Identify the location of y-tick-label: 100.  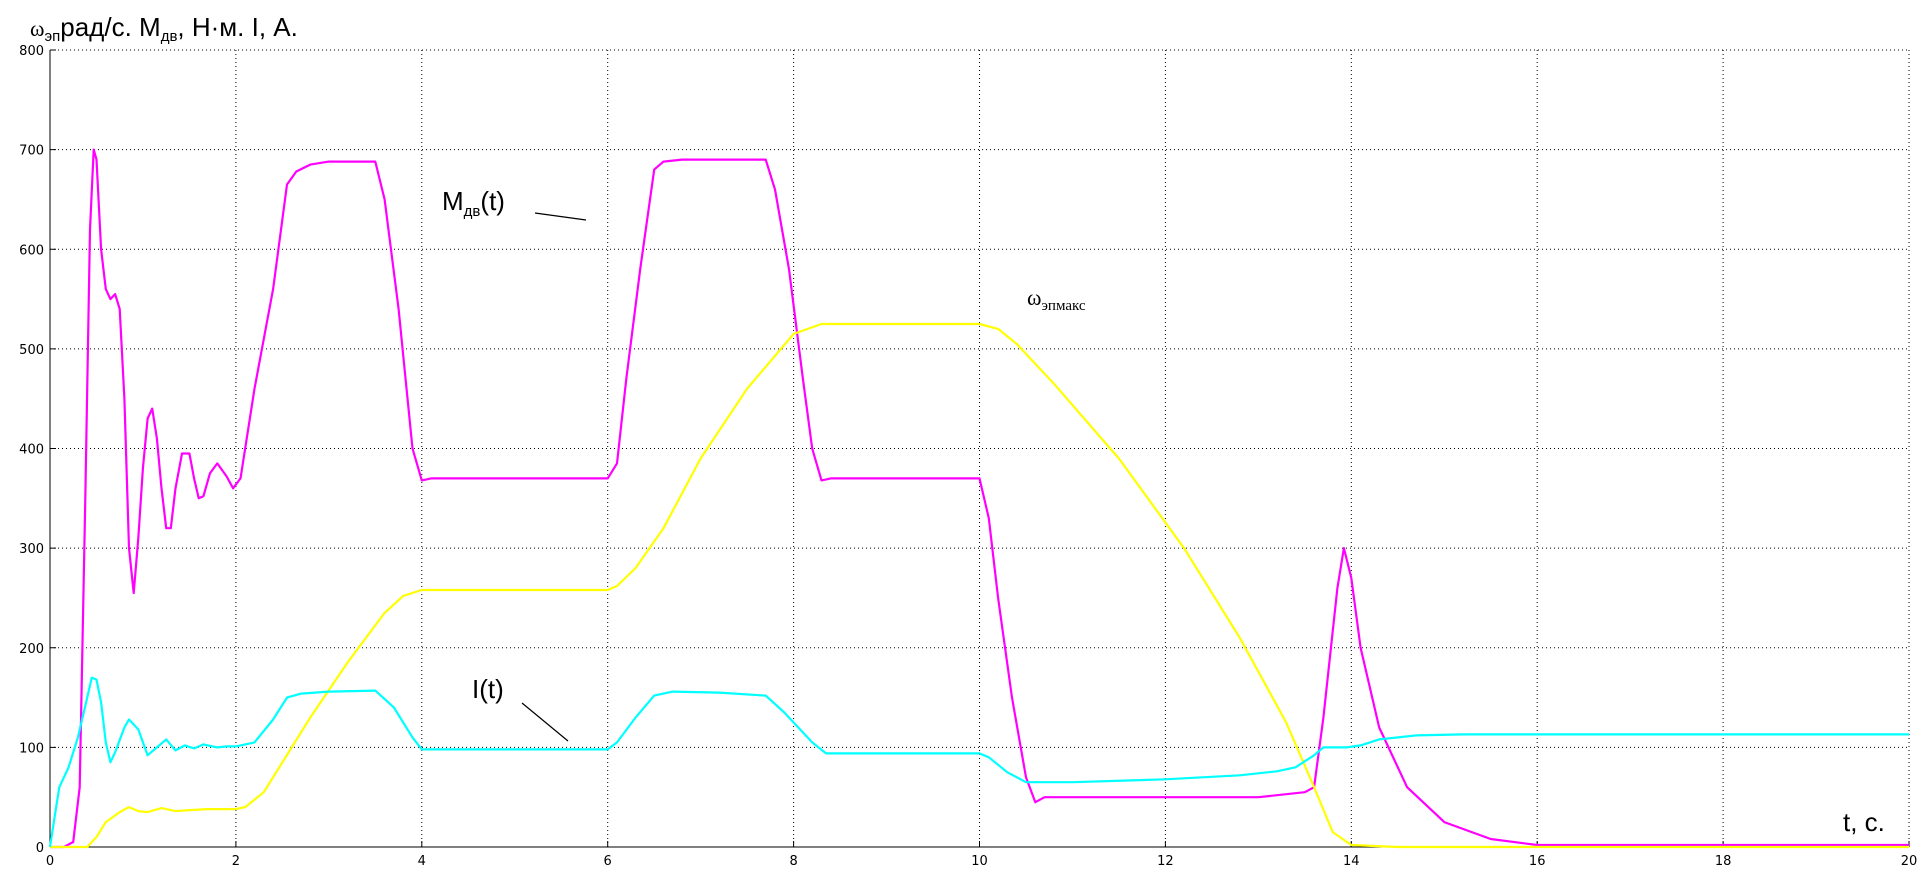
(31, 748).